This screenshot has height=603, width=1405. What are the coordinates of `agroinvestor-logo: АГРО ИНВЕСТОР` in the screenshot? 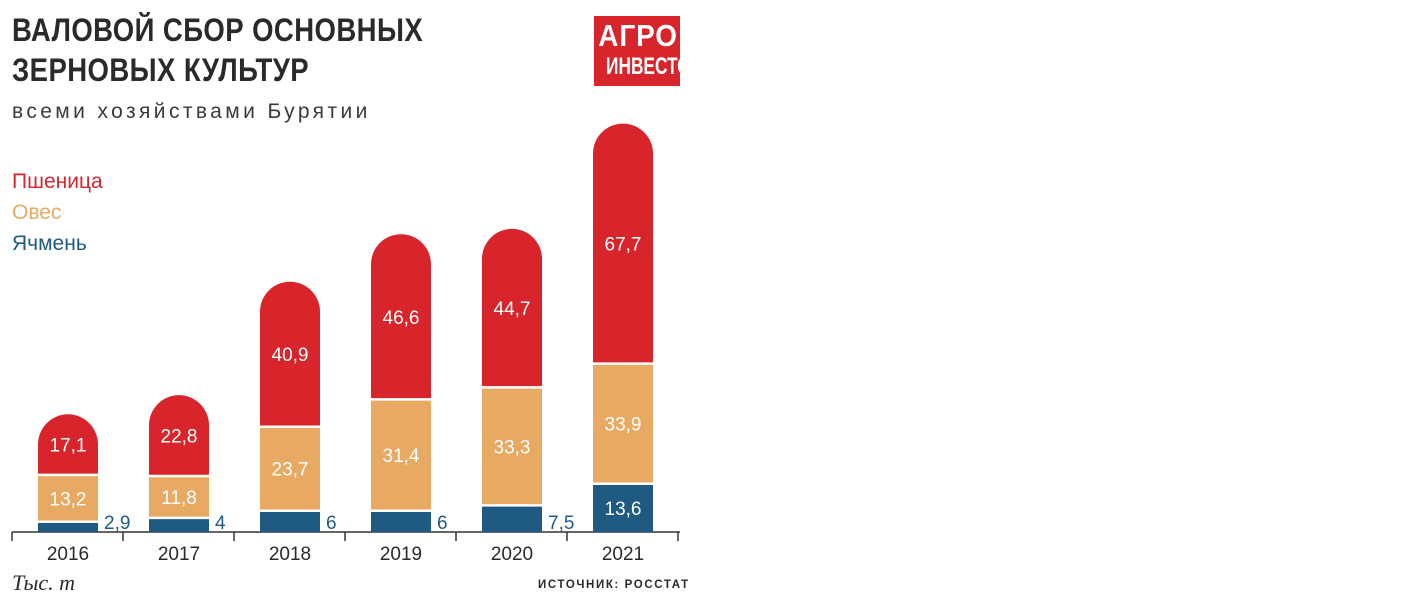 It's located at (637, 51).